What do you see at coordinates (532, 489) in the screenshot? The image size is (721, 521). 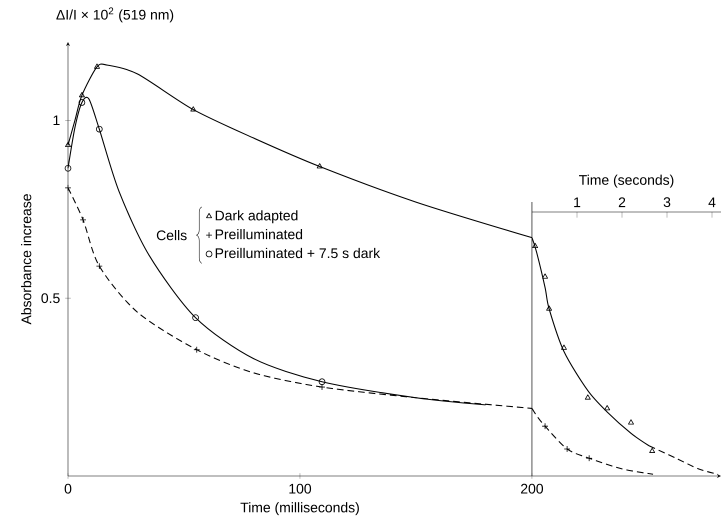 I see `x-tick-label: 200` at bounding box center [532, 489].